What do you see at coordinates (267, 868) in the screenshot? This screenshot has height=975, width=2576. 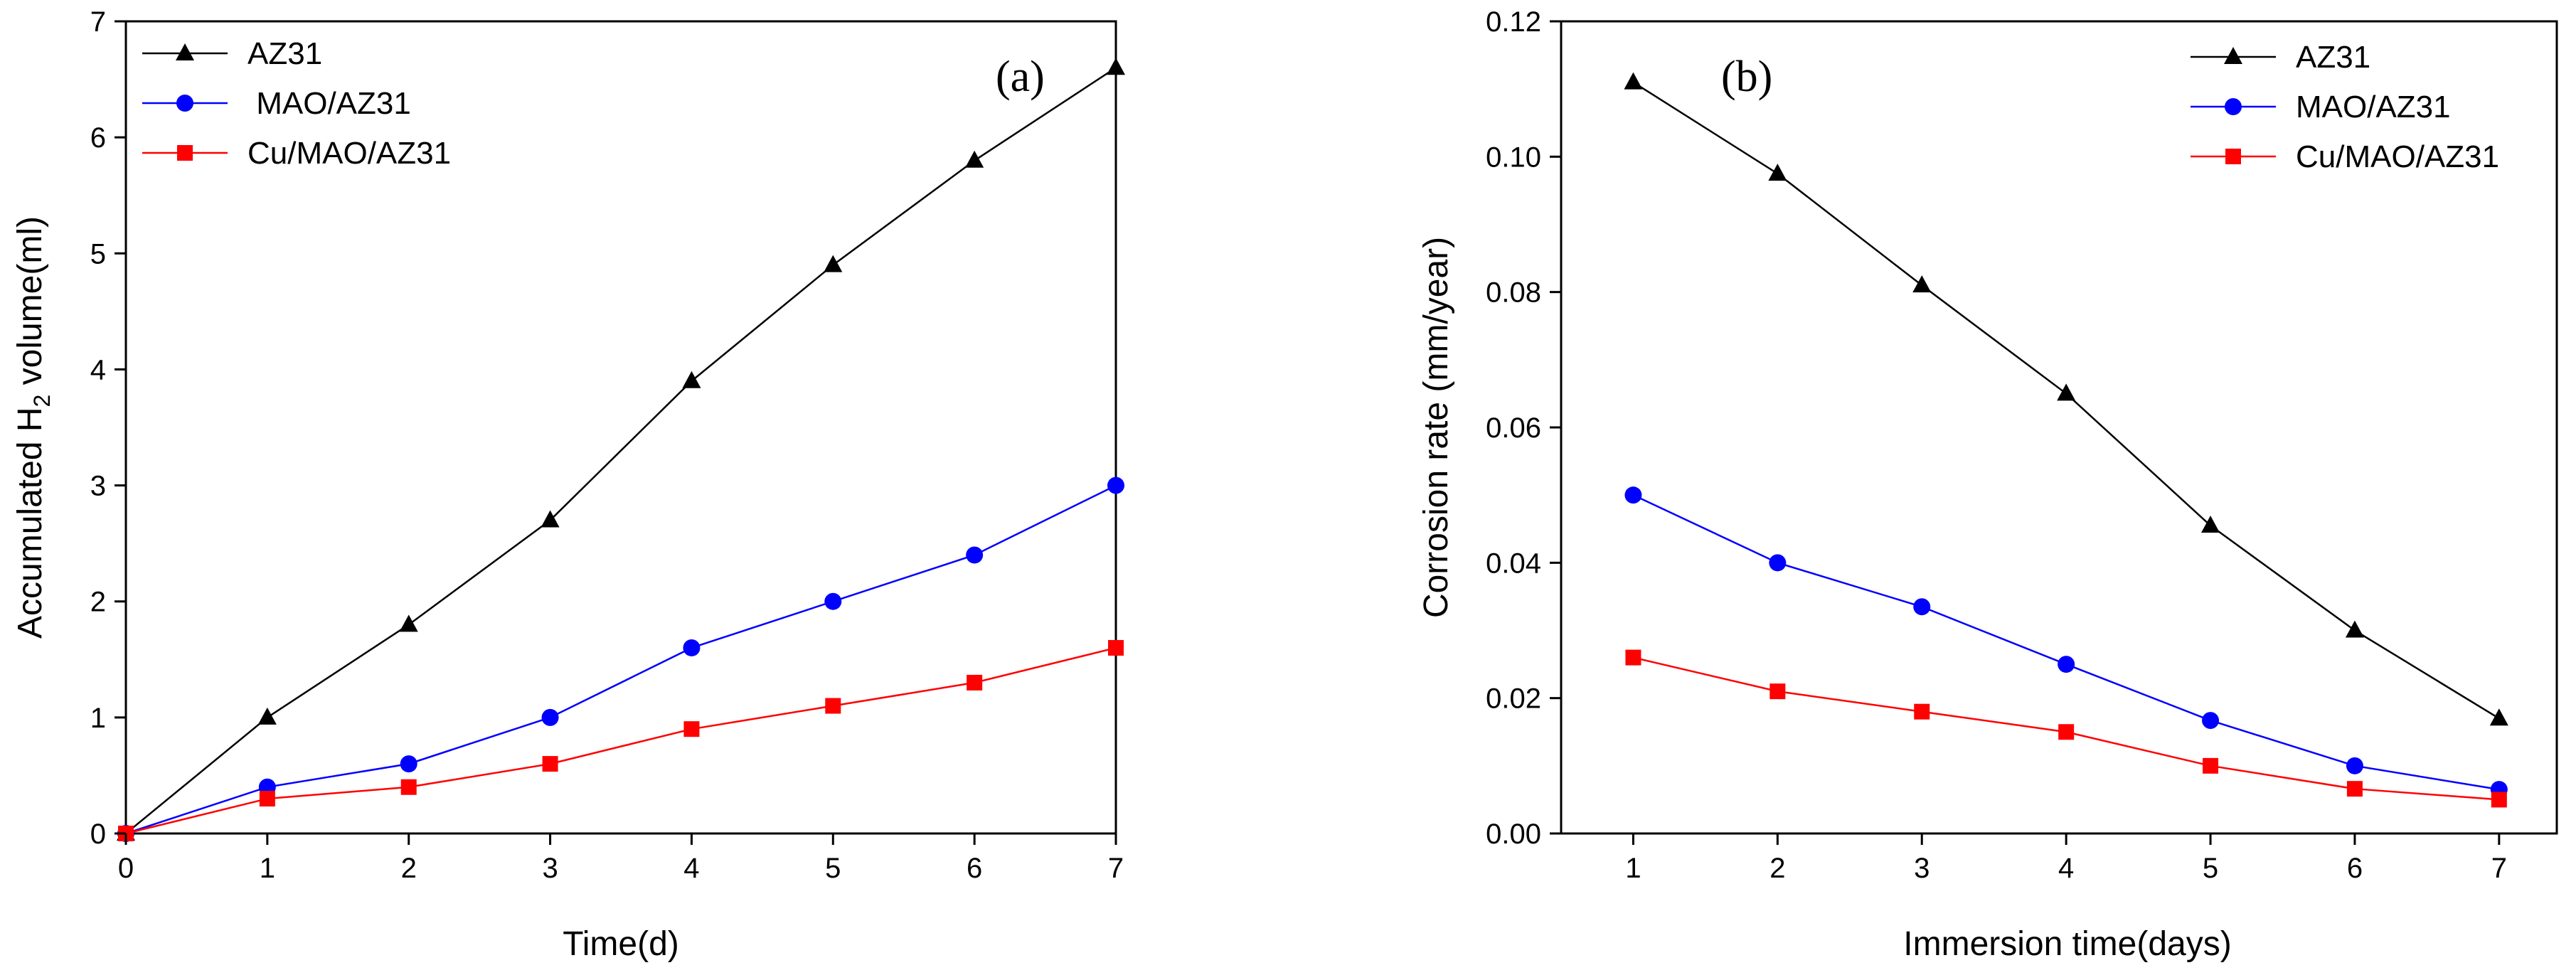 I see `x-tick-label-a-1: 1` at bounding box center [267, 868].